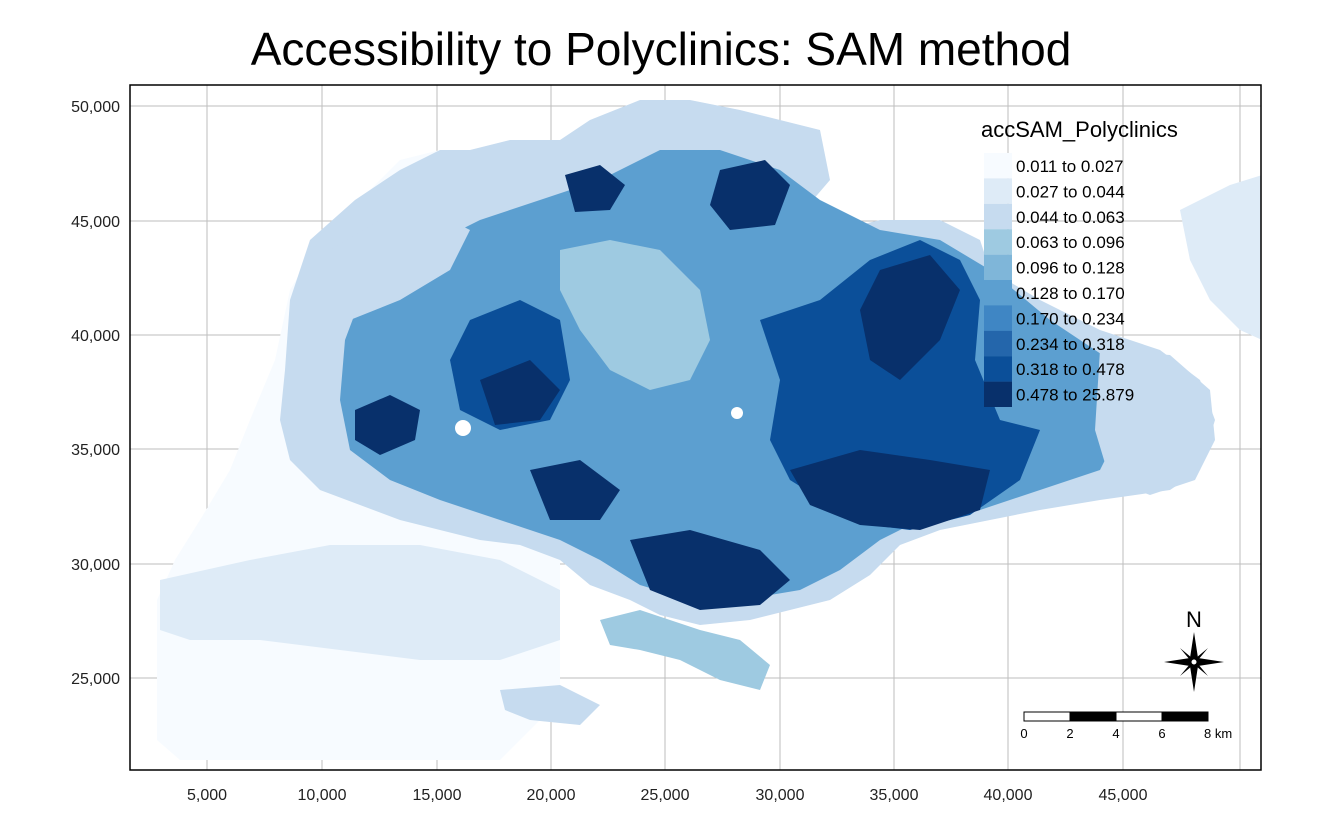 This screenshot has width=1322, height=817. What do you see at coordinates (1070, 344) in the screenshot?
I see `legend-label: 0.234 to 0.318` at bounding box center [1070, 344].